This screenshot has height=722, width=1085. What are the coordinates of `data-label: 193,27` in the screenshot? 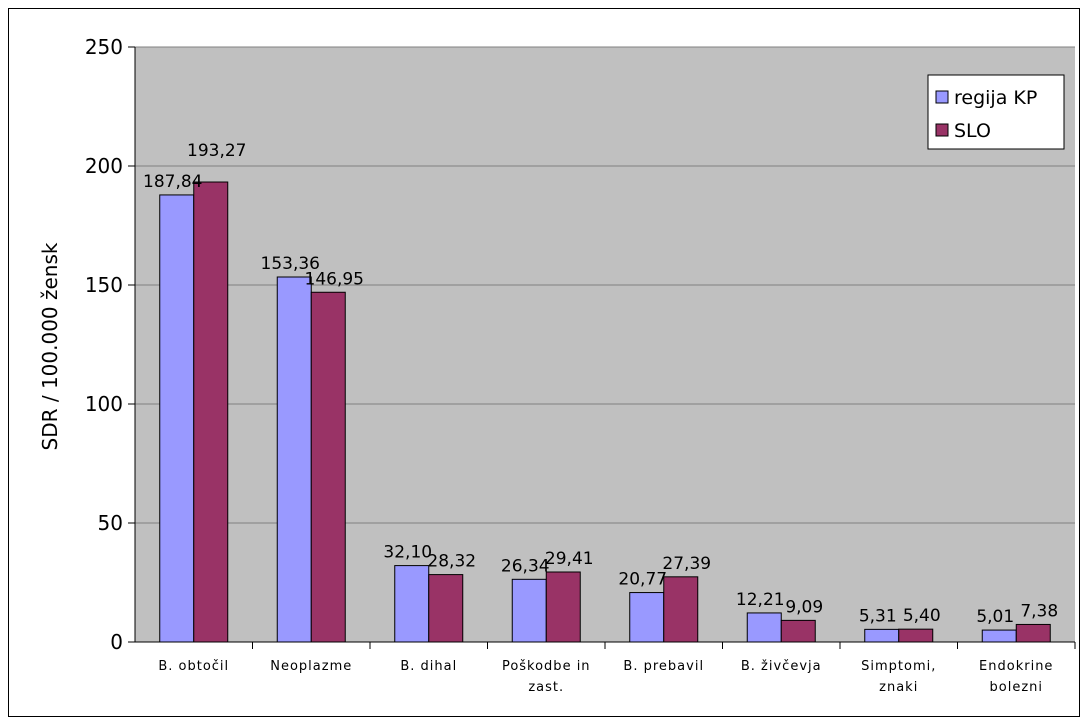 It's located at (216, 151).